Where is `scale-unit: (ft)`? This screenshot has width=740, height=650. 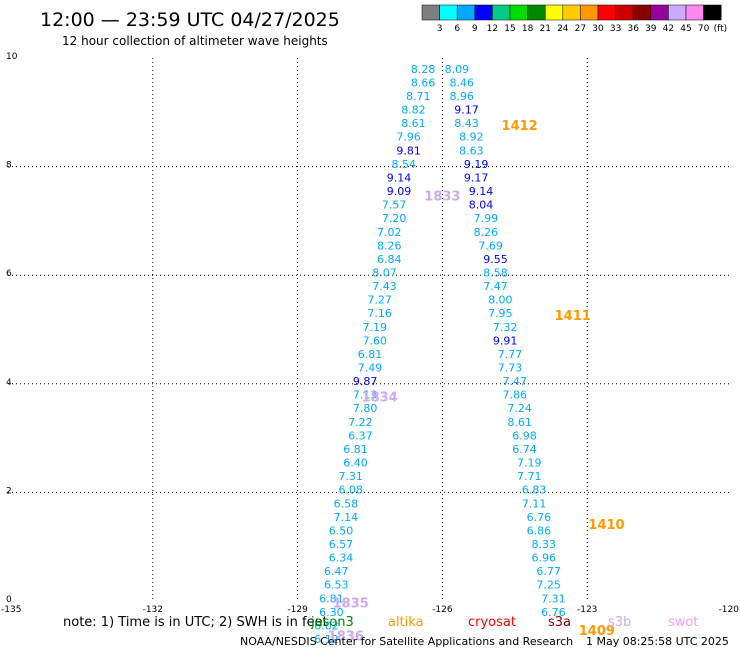 scale-unit: (ft) is located at coordinates (721, 29).